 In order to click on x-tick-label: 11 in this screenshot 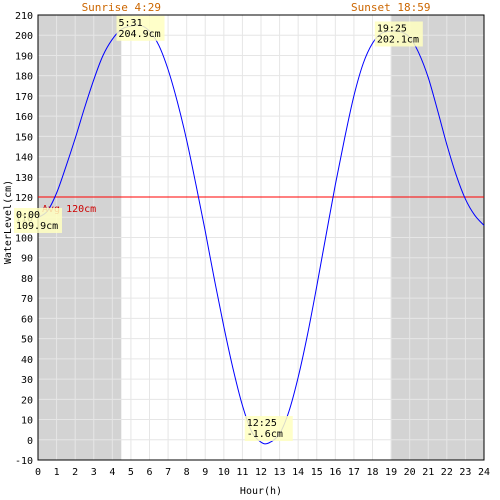, I will do `click(242, 472)`.